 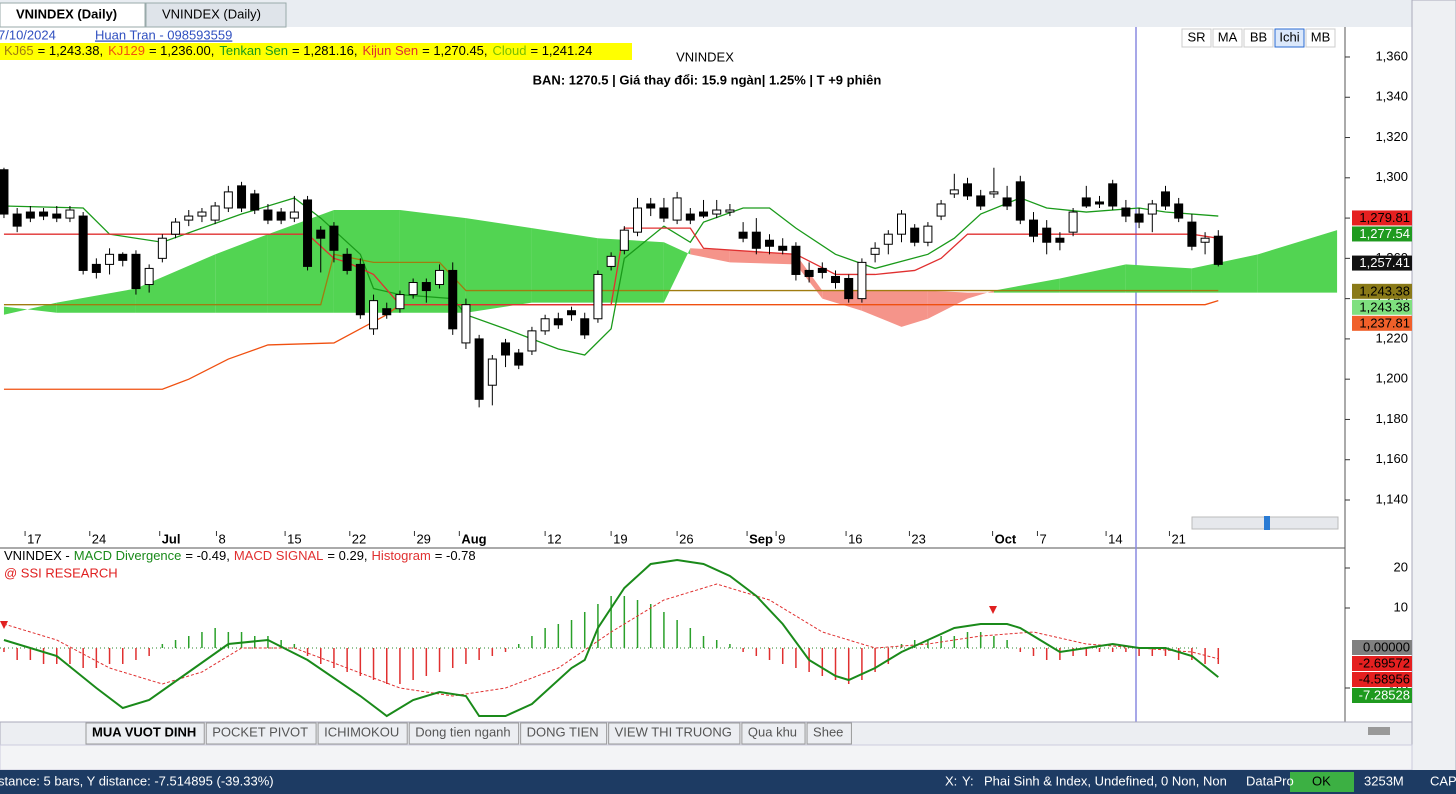 I want to click on x-tick-label: 12, so click(x=554, y=538).